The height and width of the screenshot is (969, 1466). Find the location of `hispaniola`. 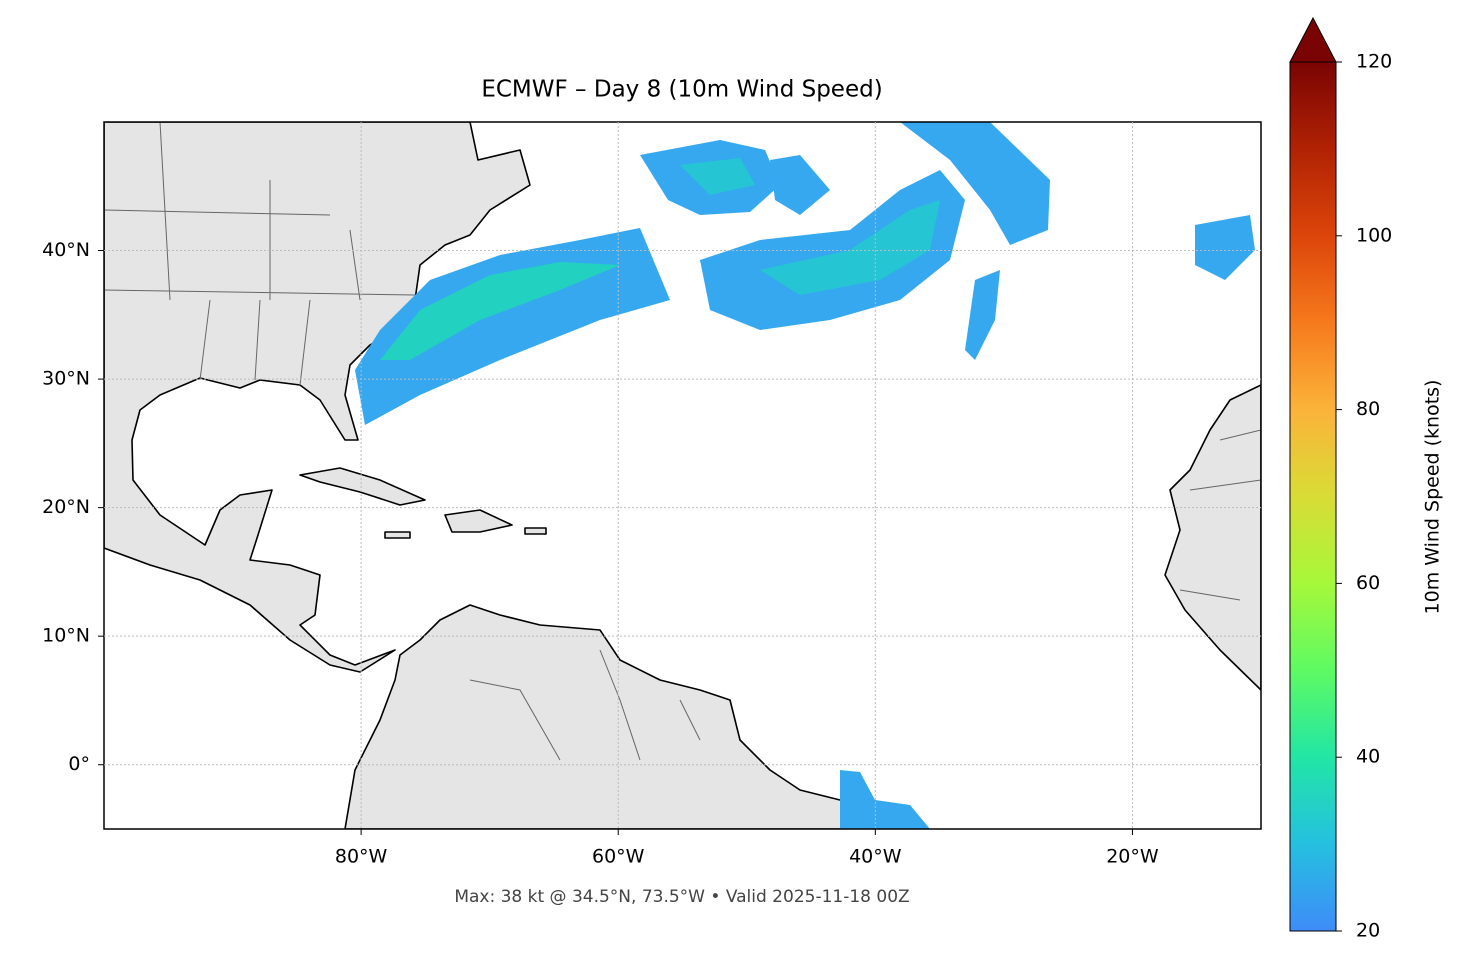

hispaniola is located at coordinates (478, 521).